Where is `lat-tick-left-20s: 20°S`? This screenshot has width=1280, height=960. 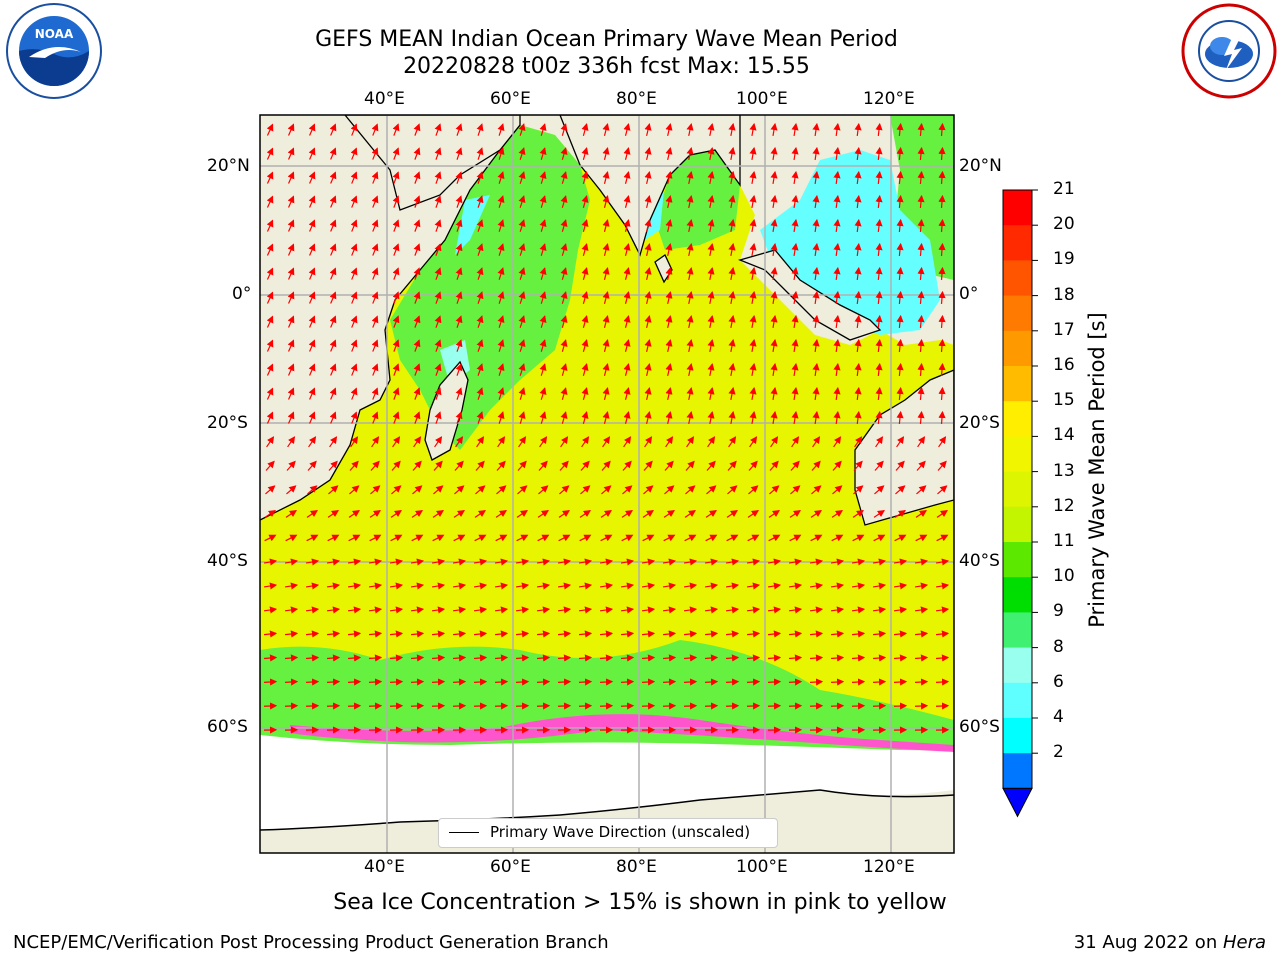 lat-tick-left-20s: 20°S is located at coordinates (227, 423).